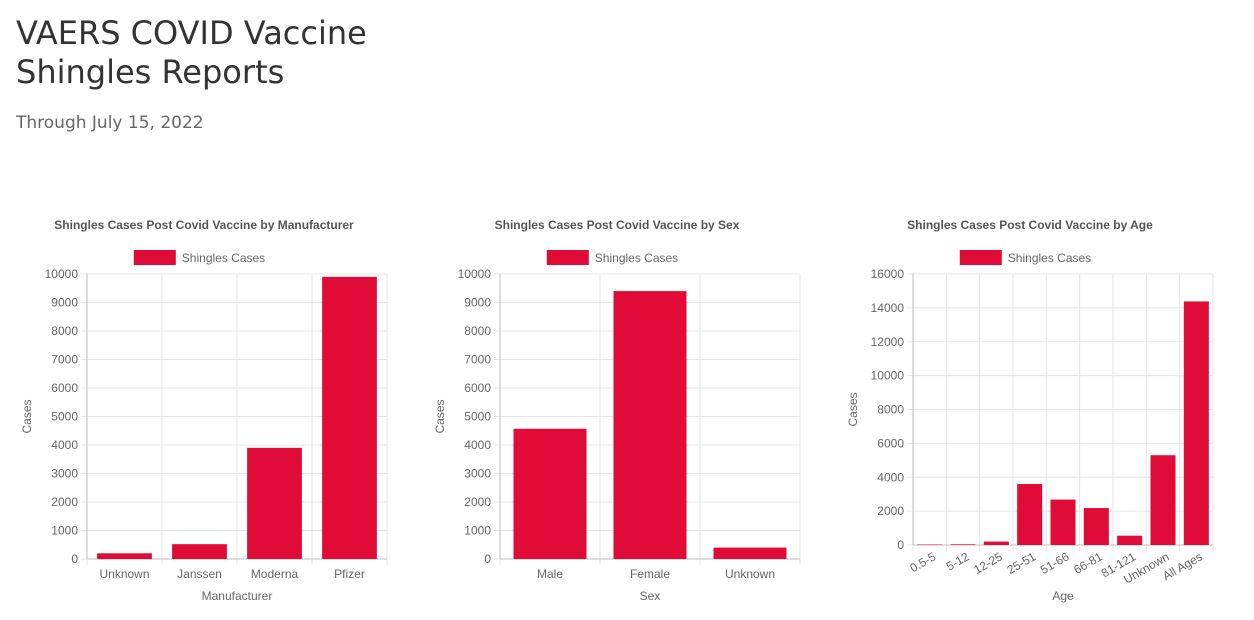  I want to click on x-axis-title: Manufacturer, so click(237, 596).